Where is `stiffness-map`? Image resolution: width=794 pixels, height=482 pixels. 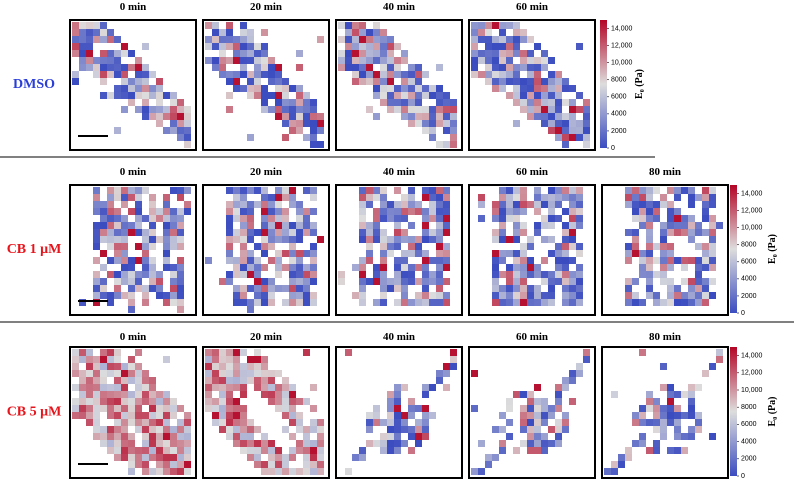 stiffness-map is located at coordinates (530, 246).